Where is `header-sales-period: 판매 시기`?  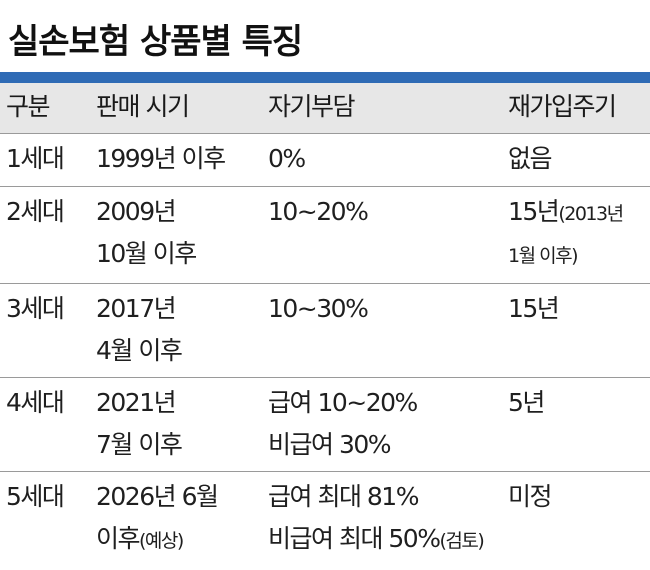
header-sales-period: 판매 시기 is located at coordinates (143, 106).